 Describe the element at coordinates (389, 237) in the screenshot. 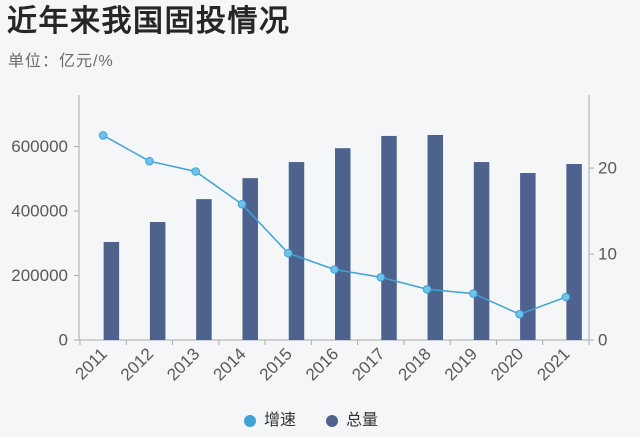

I see `bar-2017` at that location.